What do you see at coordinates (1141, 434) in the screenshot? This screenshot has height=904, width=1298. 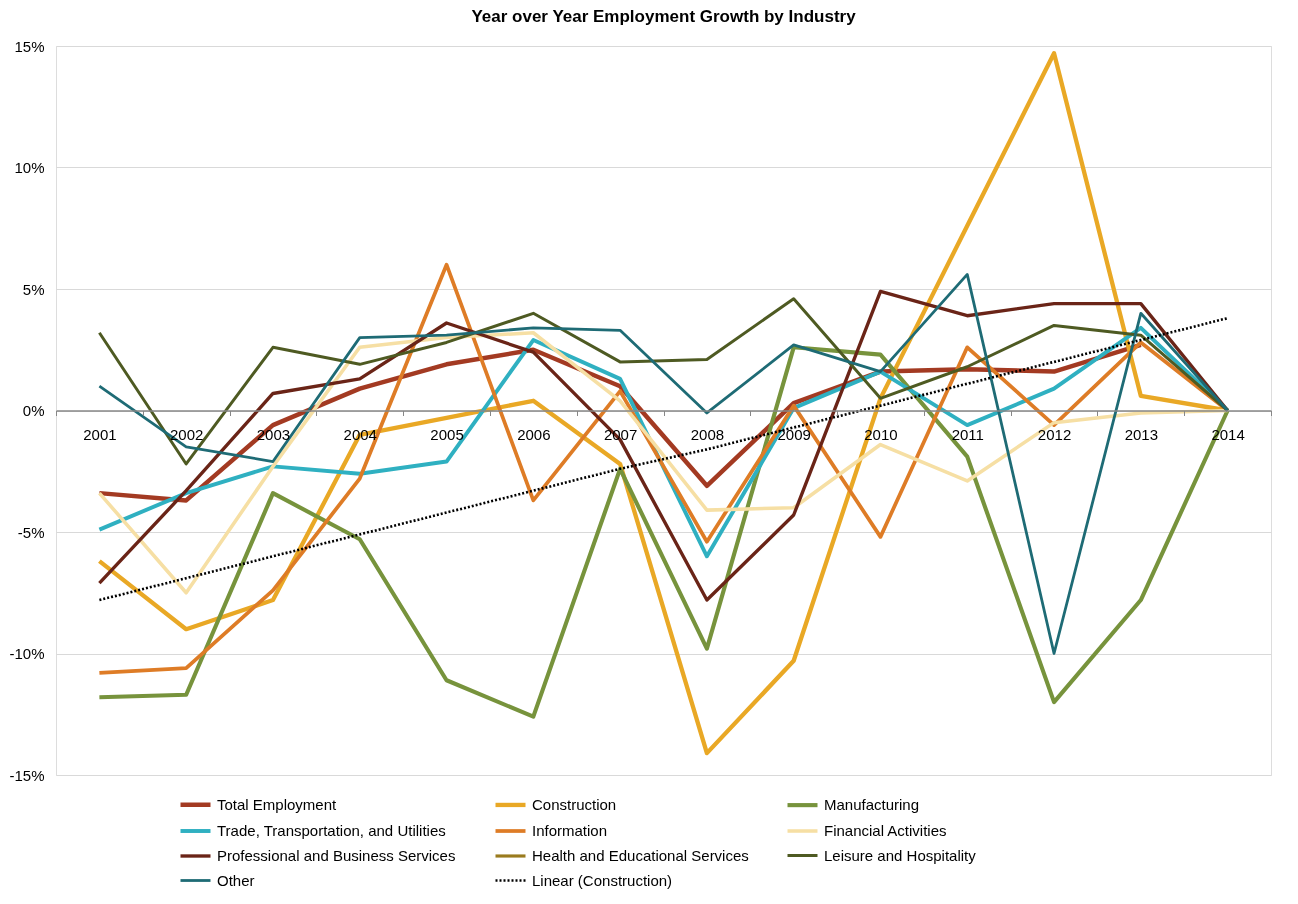 I see `x-tick-label: 2013` at bounding box center [1141, 434].